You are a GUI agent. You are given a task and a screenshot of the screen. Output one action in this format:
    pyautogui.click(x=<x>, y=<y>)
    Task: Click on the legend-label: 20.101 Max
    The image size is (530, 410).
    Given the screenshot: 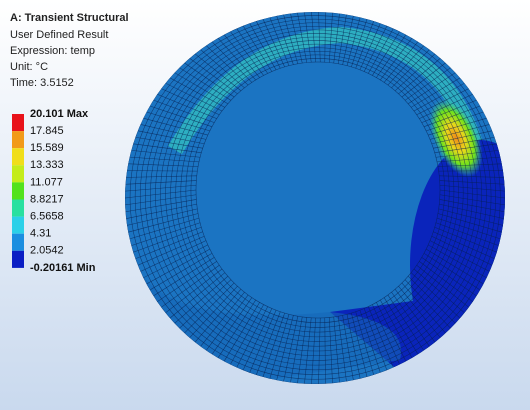 What is the action you would take?
    pyautogui.click(x=59, y=114)
    